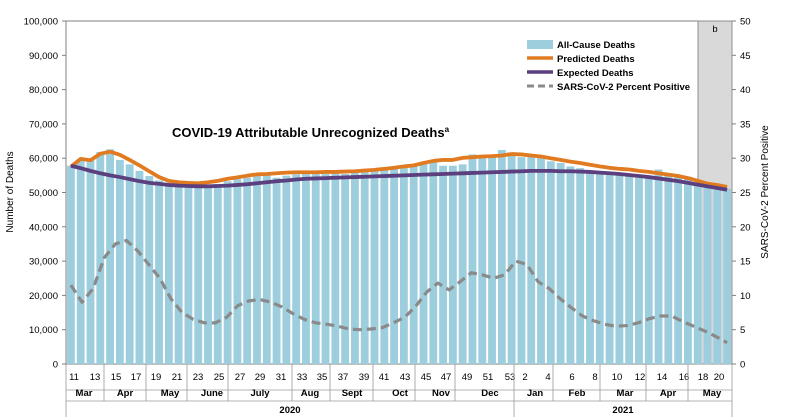 Image resolution: width=791 pixels, height=419 pixels. Describe the element at coordinates (540, 44) in the screenshot. I see `legend-swatch-all-cause` at that location.